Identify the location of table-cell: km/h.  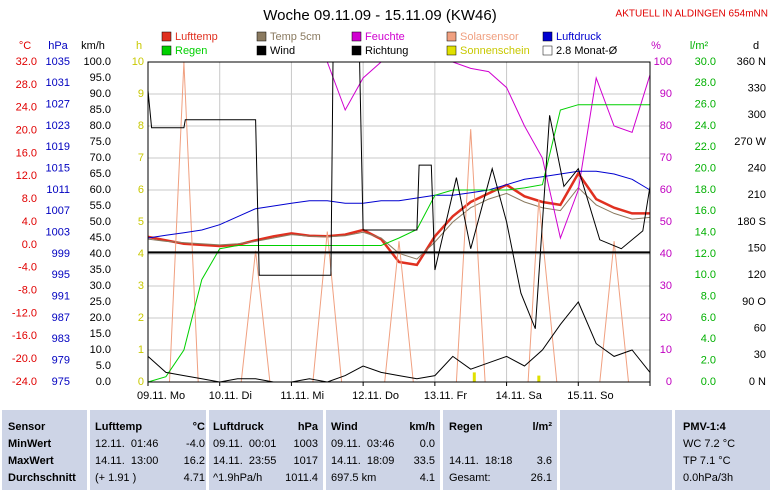
(422, 427).